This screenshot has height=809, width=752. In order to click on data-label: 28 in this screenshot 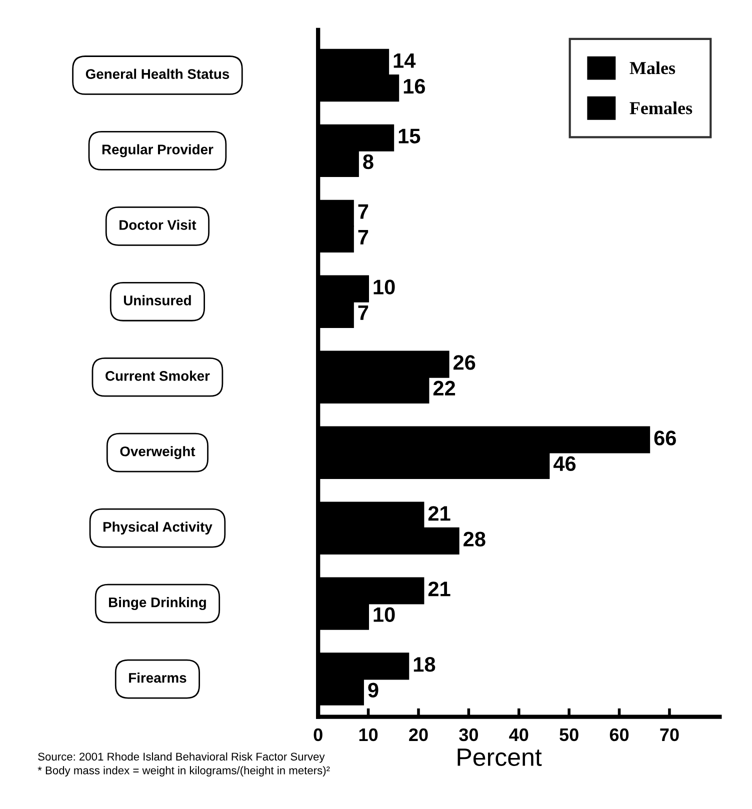, I will do `click(475, 539)`.